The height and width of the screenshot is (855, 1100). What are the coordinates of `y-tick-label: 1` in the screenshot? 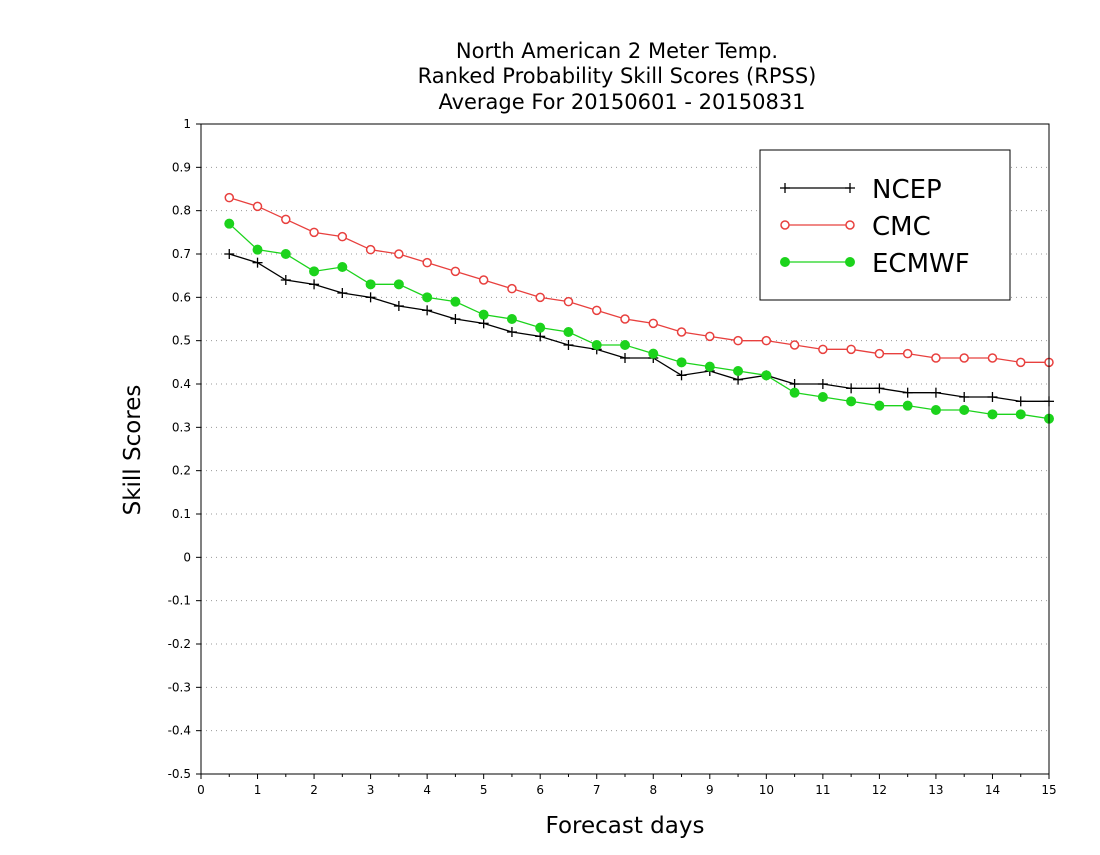 It's located at (187, 124).